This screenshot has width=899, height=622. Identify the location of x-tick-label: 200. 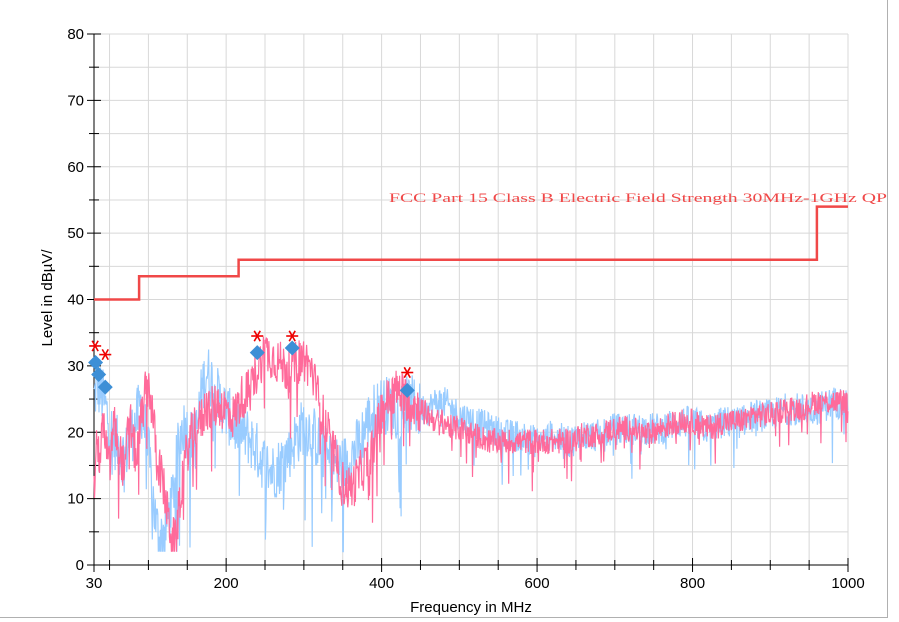
(226, 583).